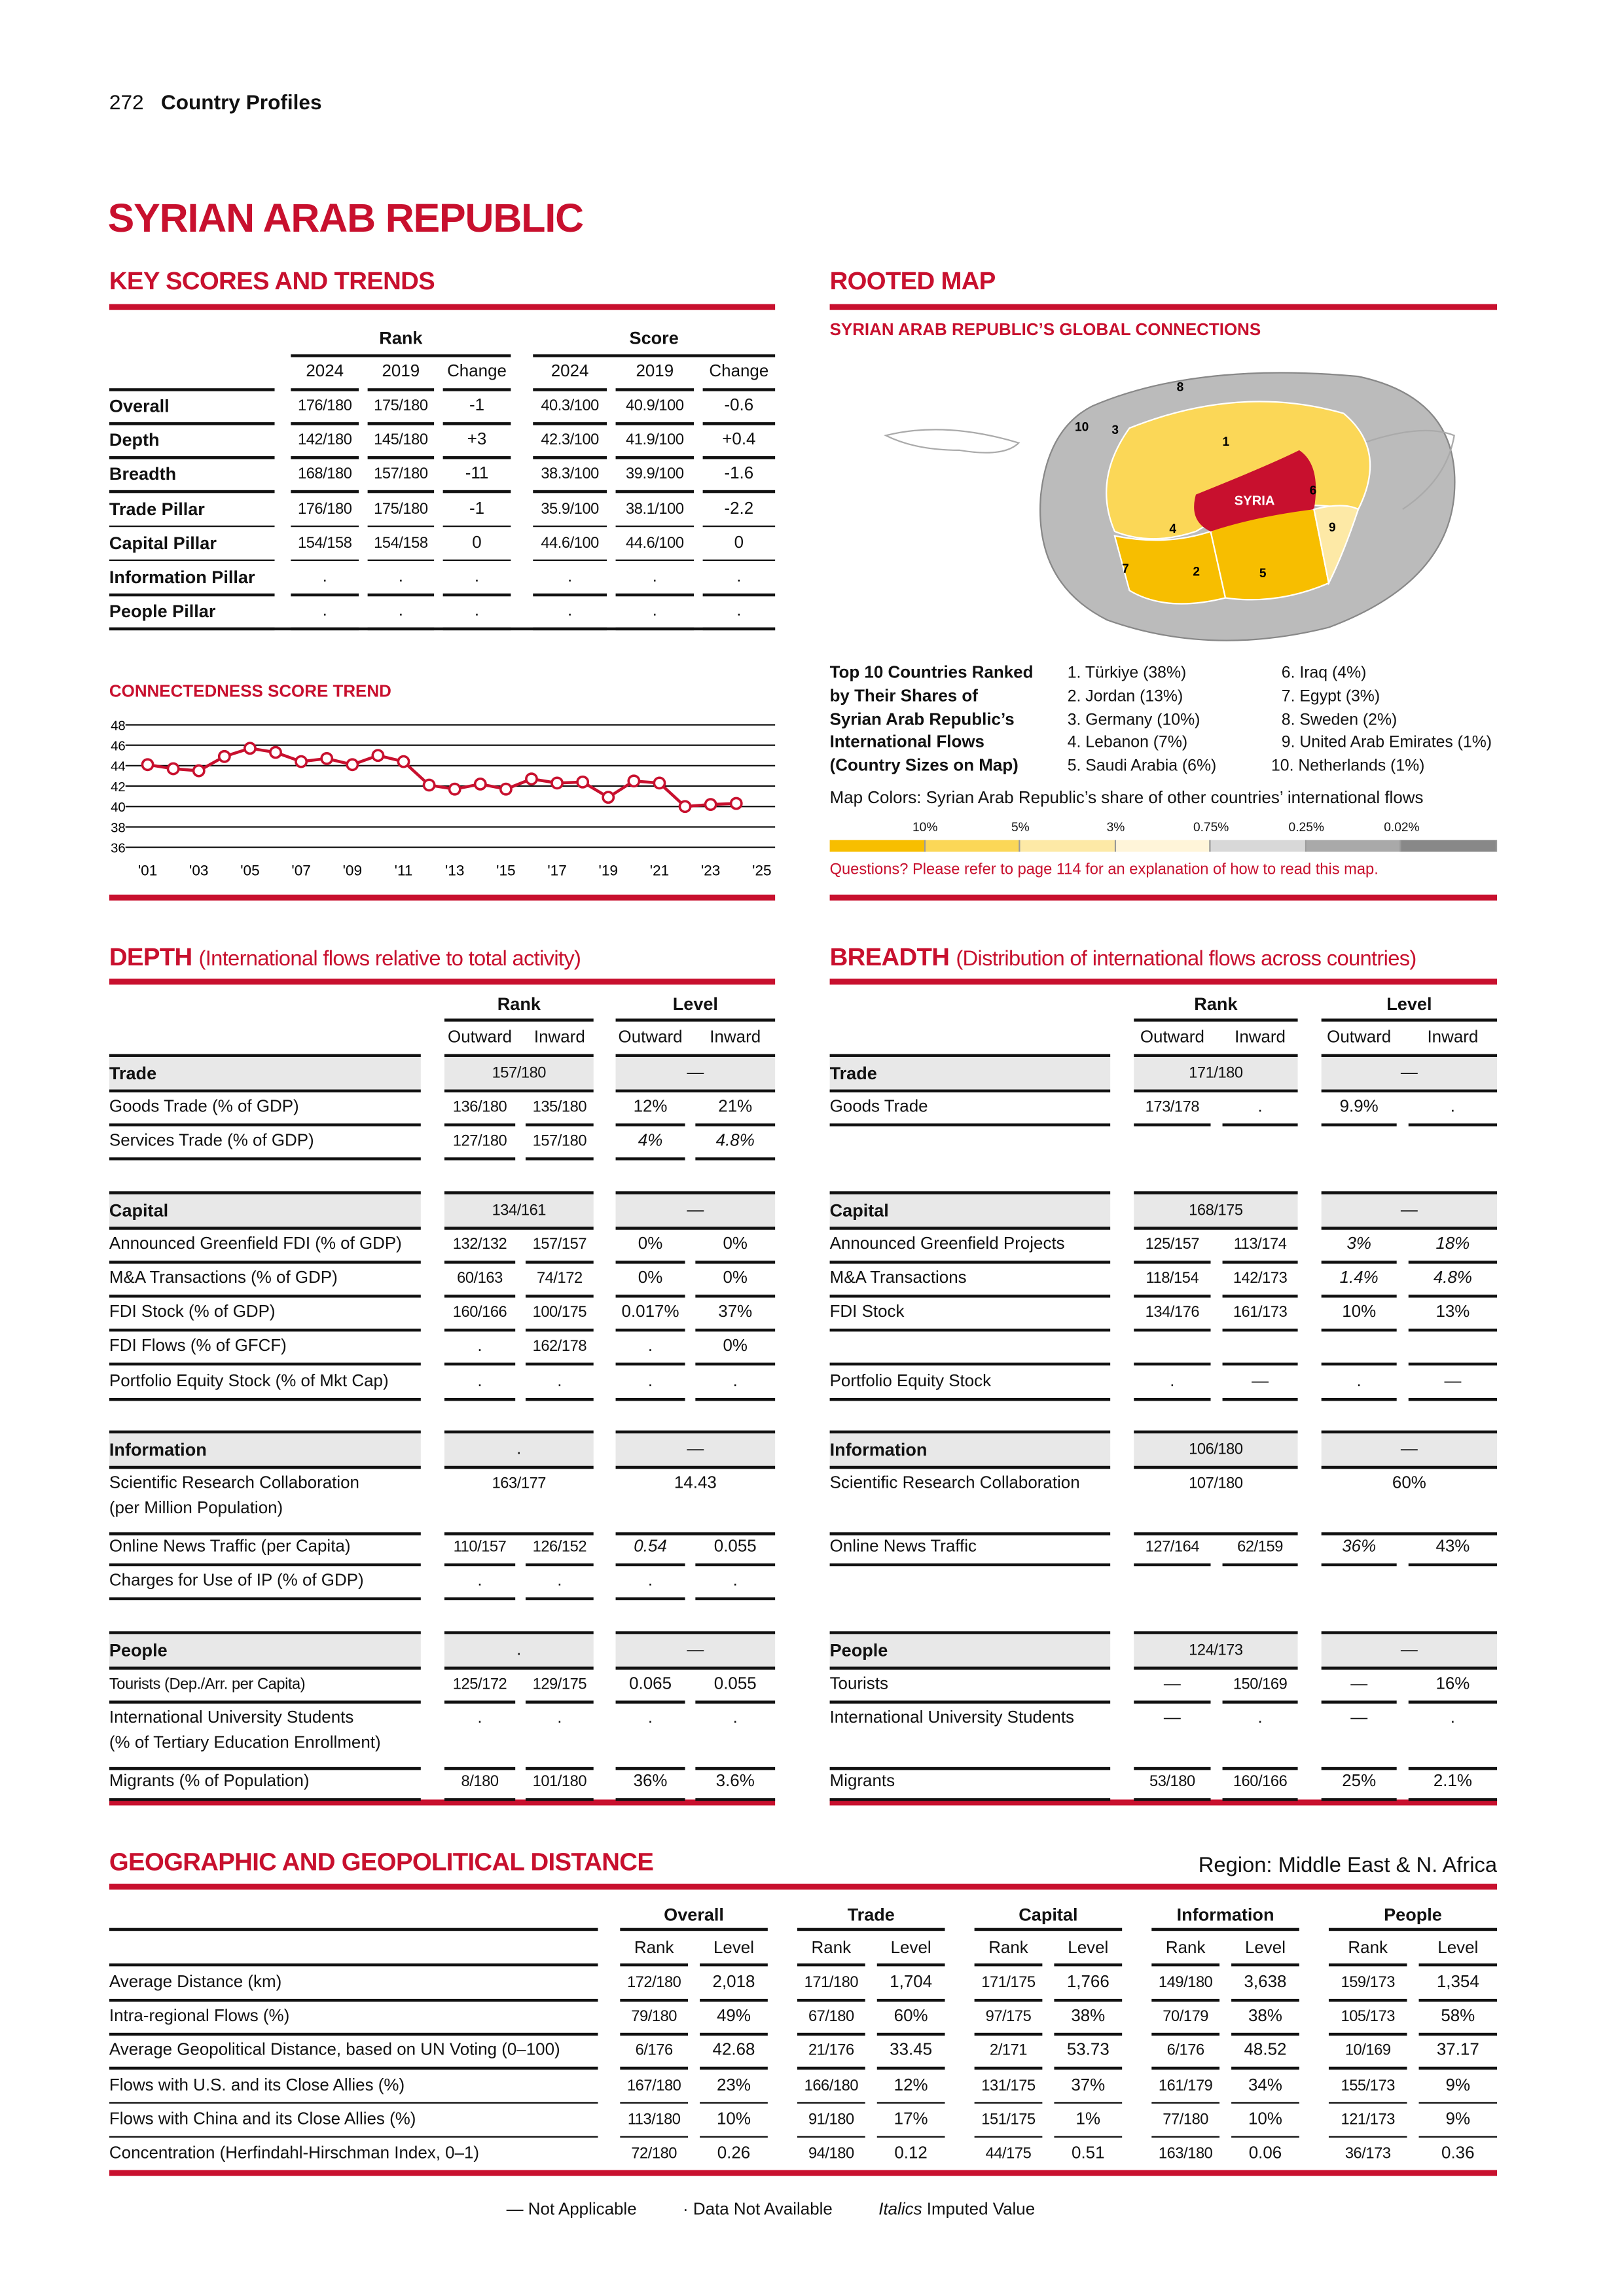 The width and height of the screenshot is (1624, 2296). I want to click on table-cell: 41.9/100, so click(655, 440).